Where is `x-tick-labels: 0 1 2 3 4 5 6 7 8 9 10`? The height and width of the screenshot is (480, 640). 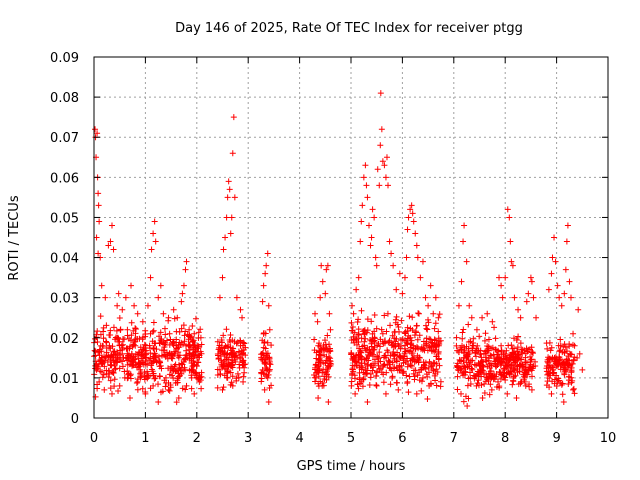 x-tick-labels: 0 1 2 3 4 5 6 7 8 9 10 is located at coordinates (353, 438).